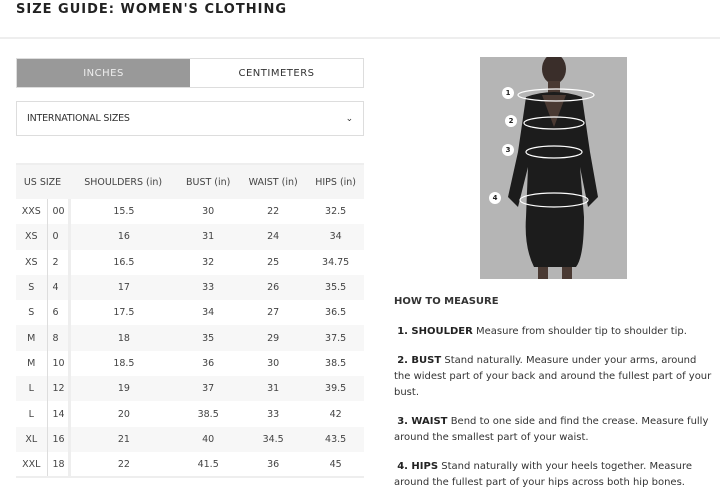  I want to click on tab-inches: INCHES, so click(103, 73).